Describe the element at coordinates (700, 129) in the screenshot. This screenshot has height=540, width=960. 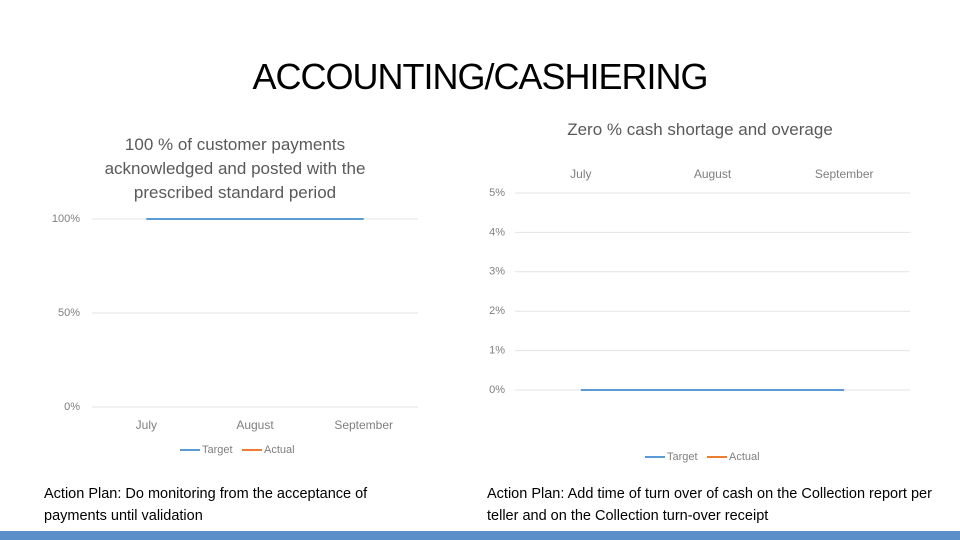
I see `chart-title: Zero % cash shortage and overage` at that location.